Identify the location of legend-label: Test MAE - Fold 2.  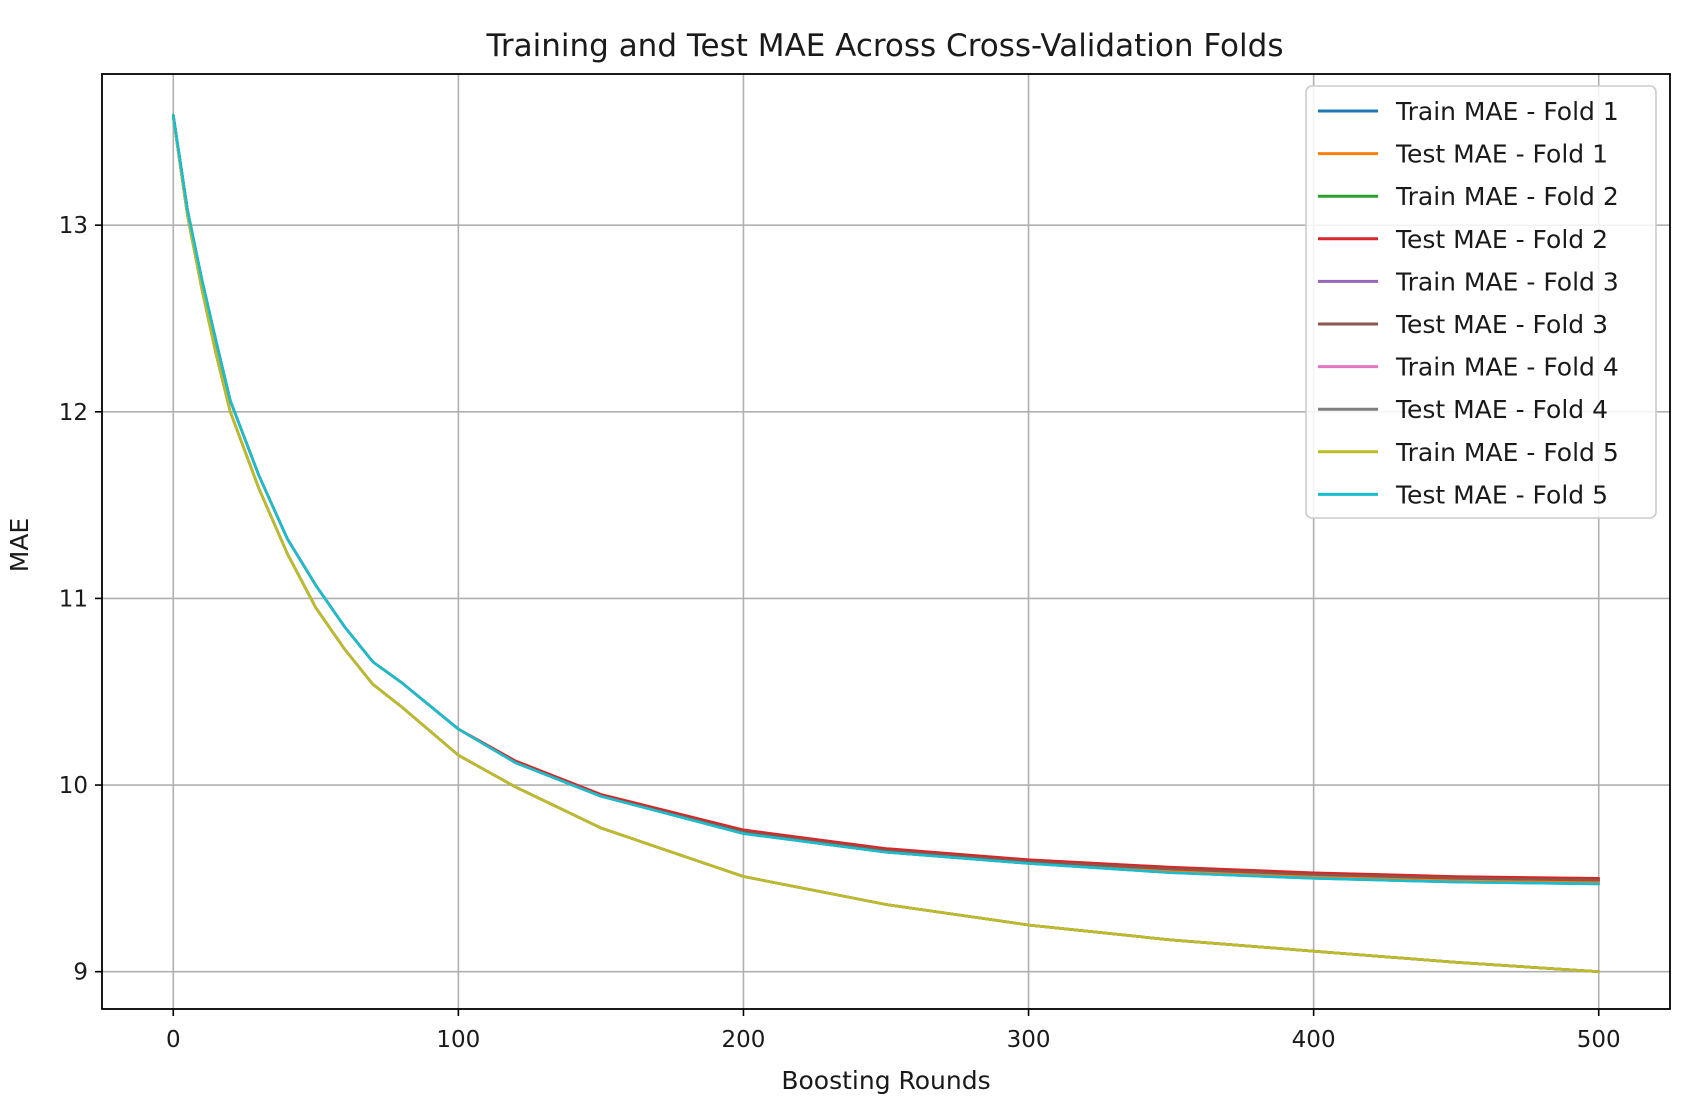
(1501, 239).